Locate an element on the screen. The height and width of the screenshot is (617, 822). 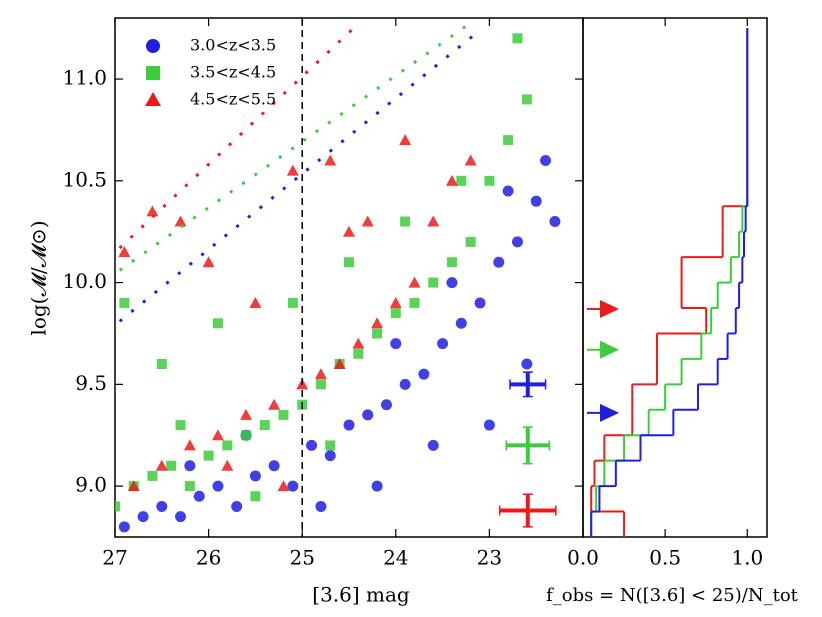
x-axis-label: [3.6] mag is located at coordinates (361, 595).